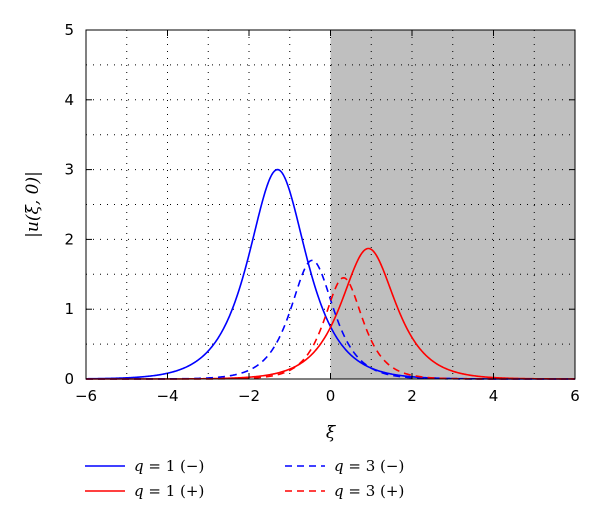 The height and width of the screenshot is (531, 600). Describe the element at coordinates (369, 466) in the screenshot. I see `legend-label-q3-minus: q = 3 (−)` at that location.